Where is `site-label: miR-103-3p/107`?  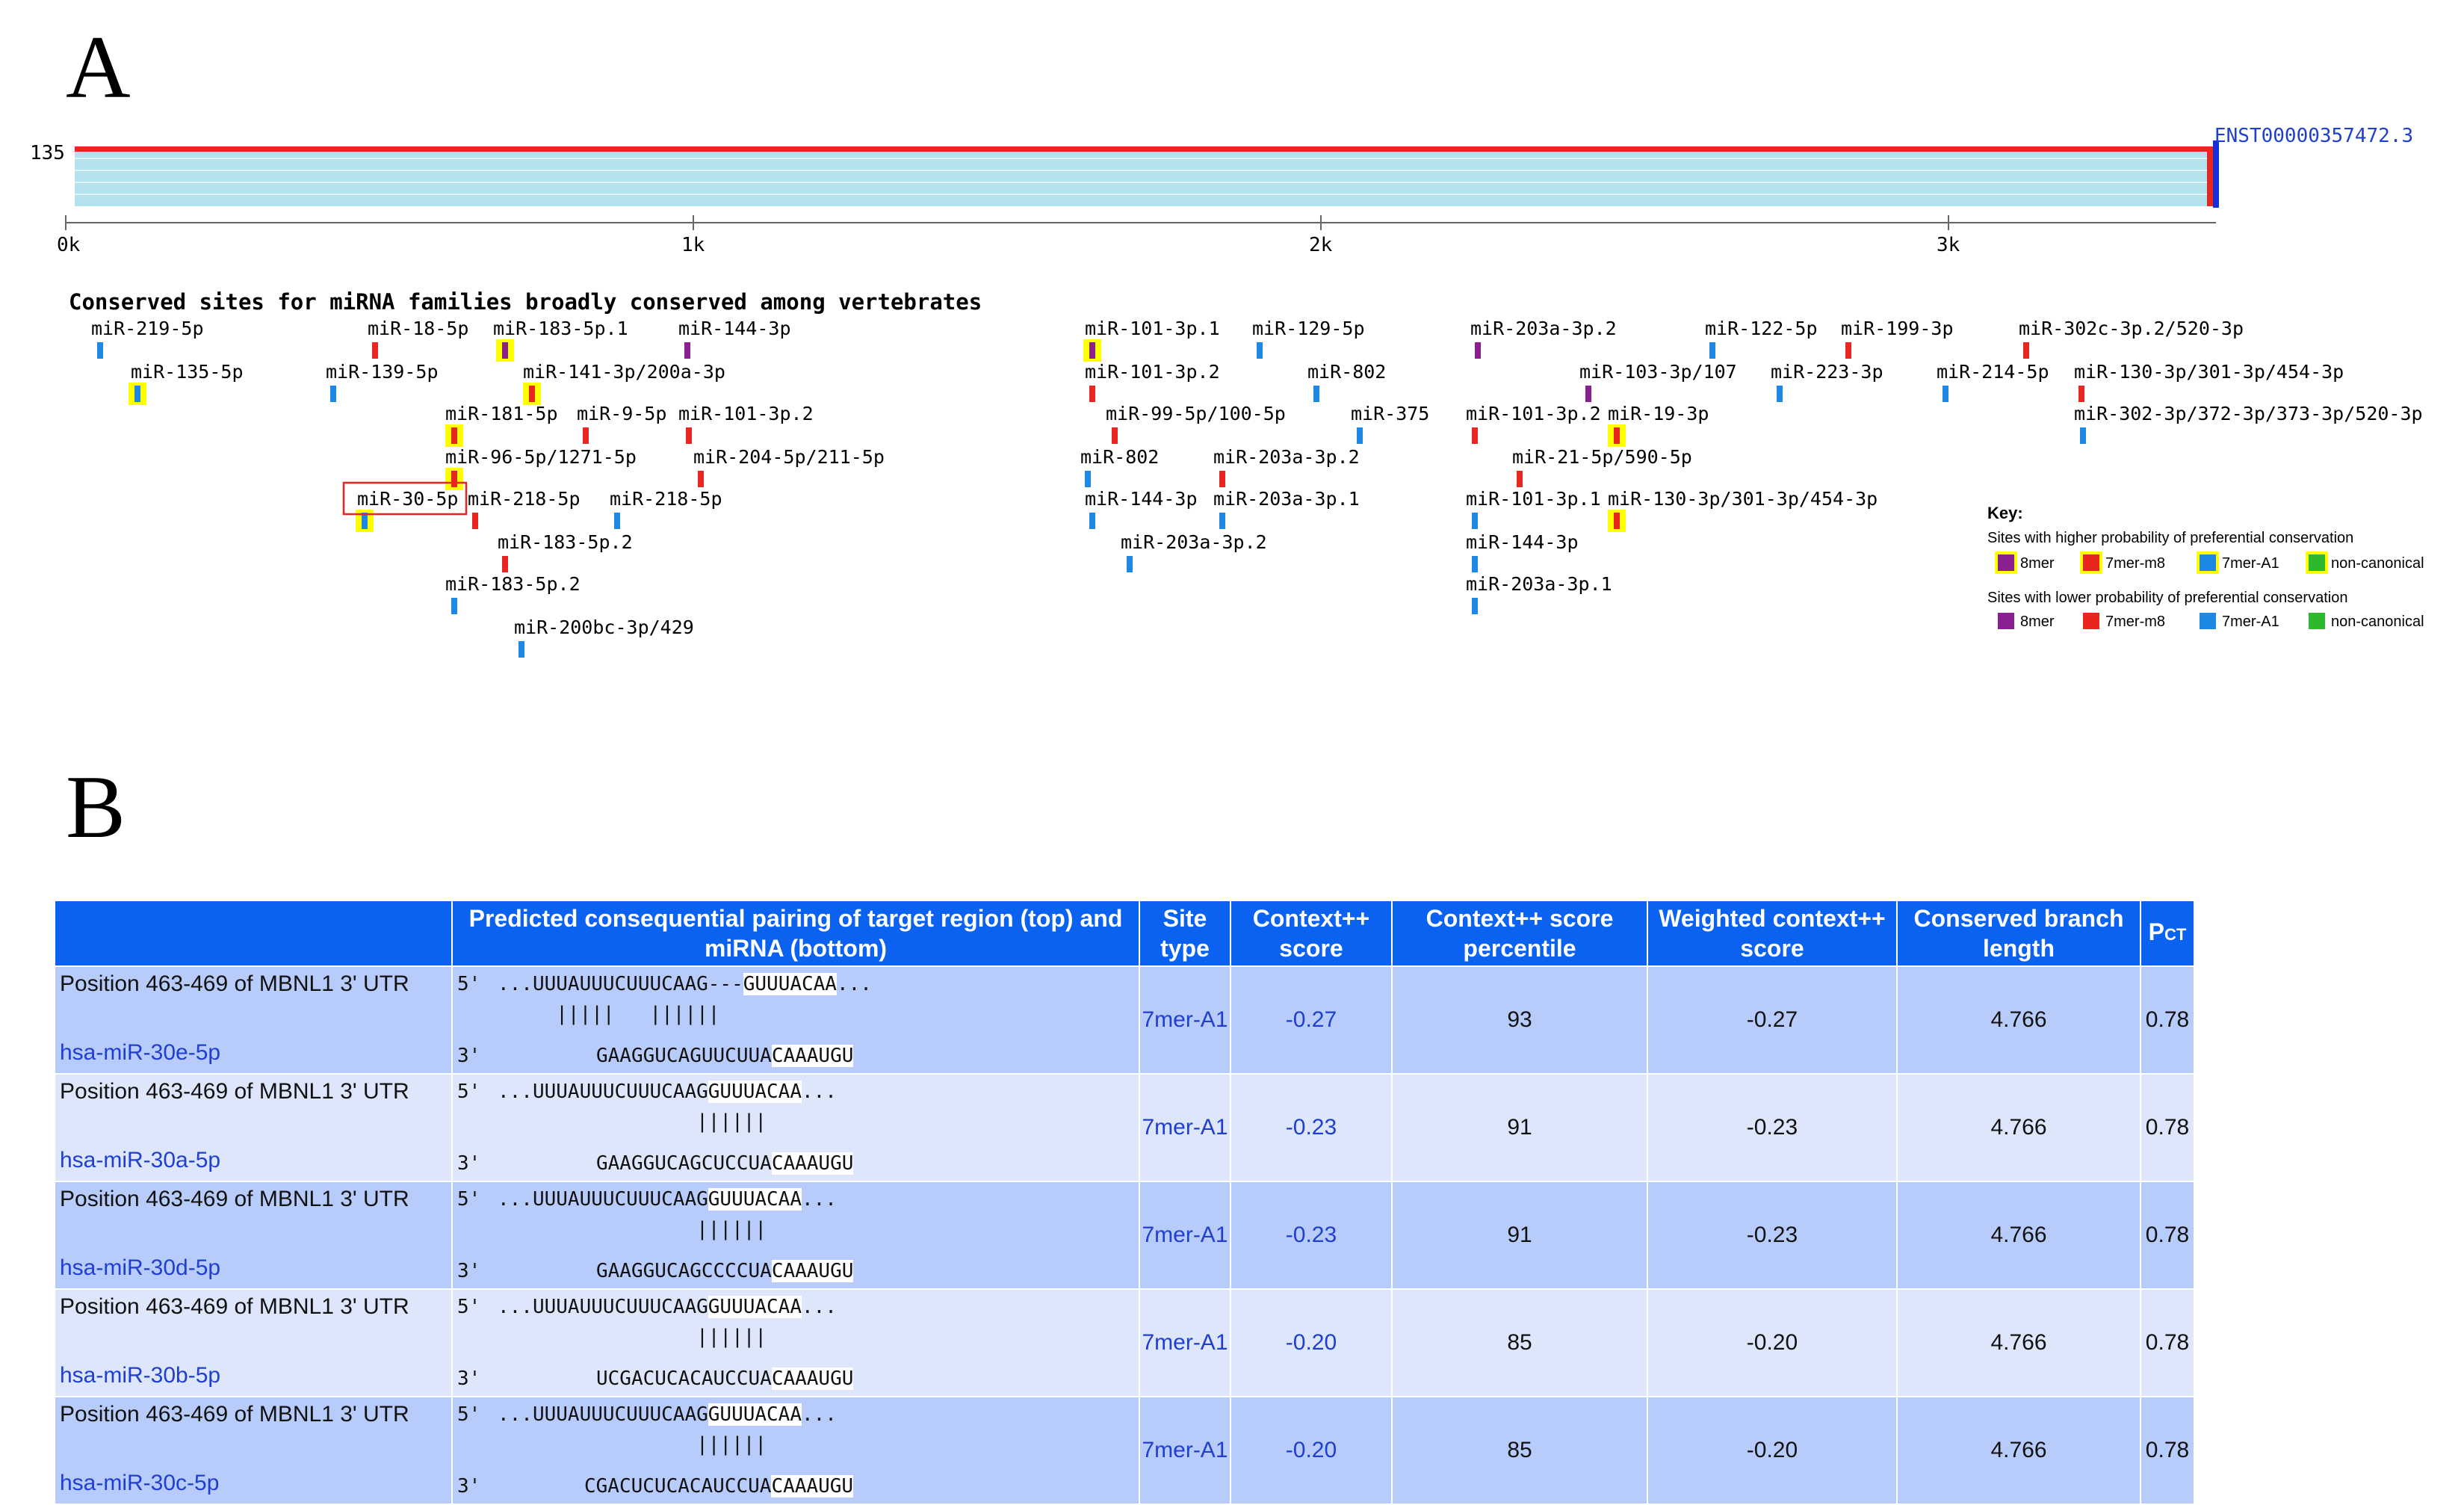
site-label: miR-103-3p/107 is located at coordinates (1658, 372).